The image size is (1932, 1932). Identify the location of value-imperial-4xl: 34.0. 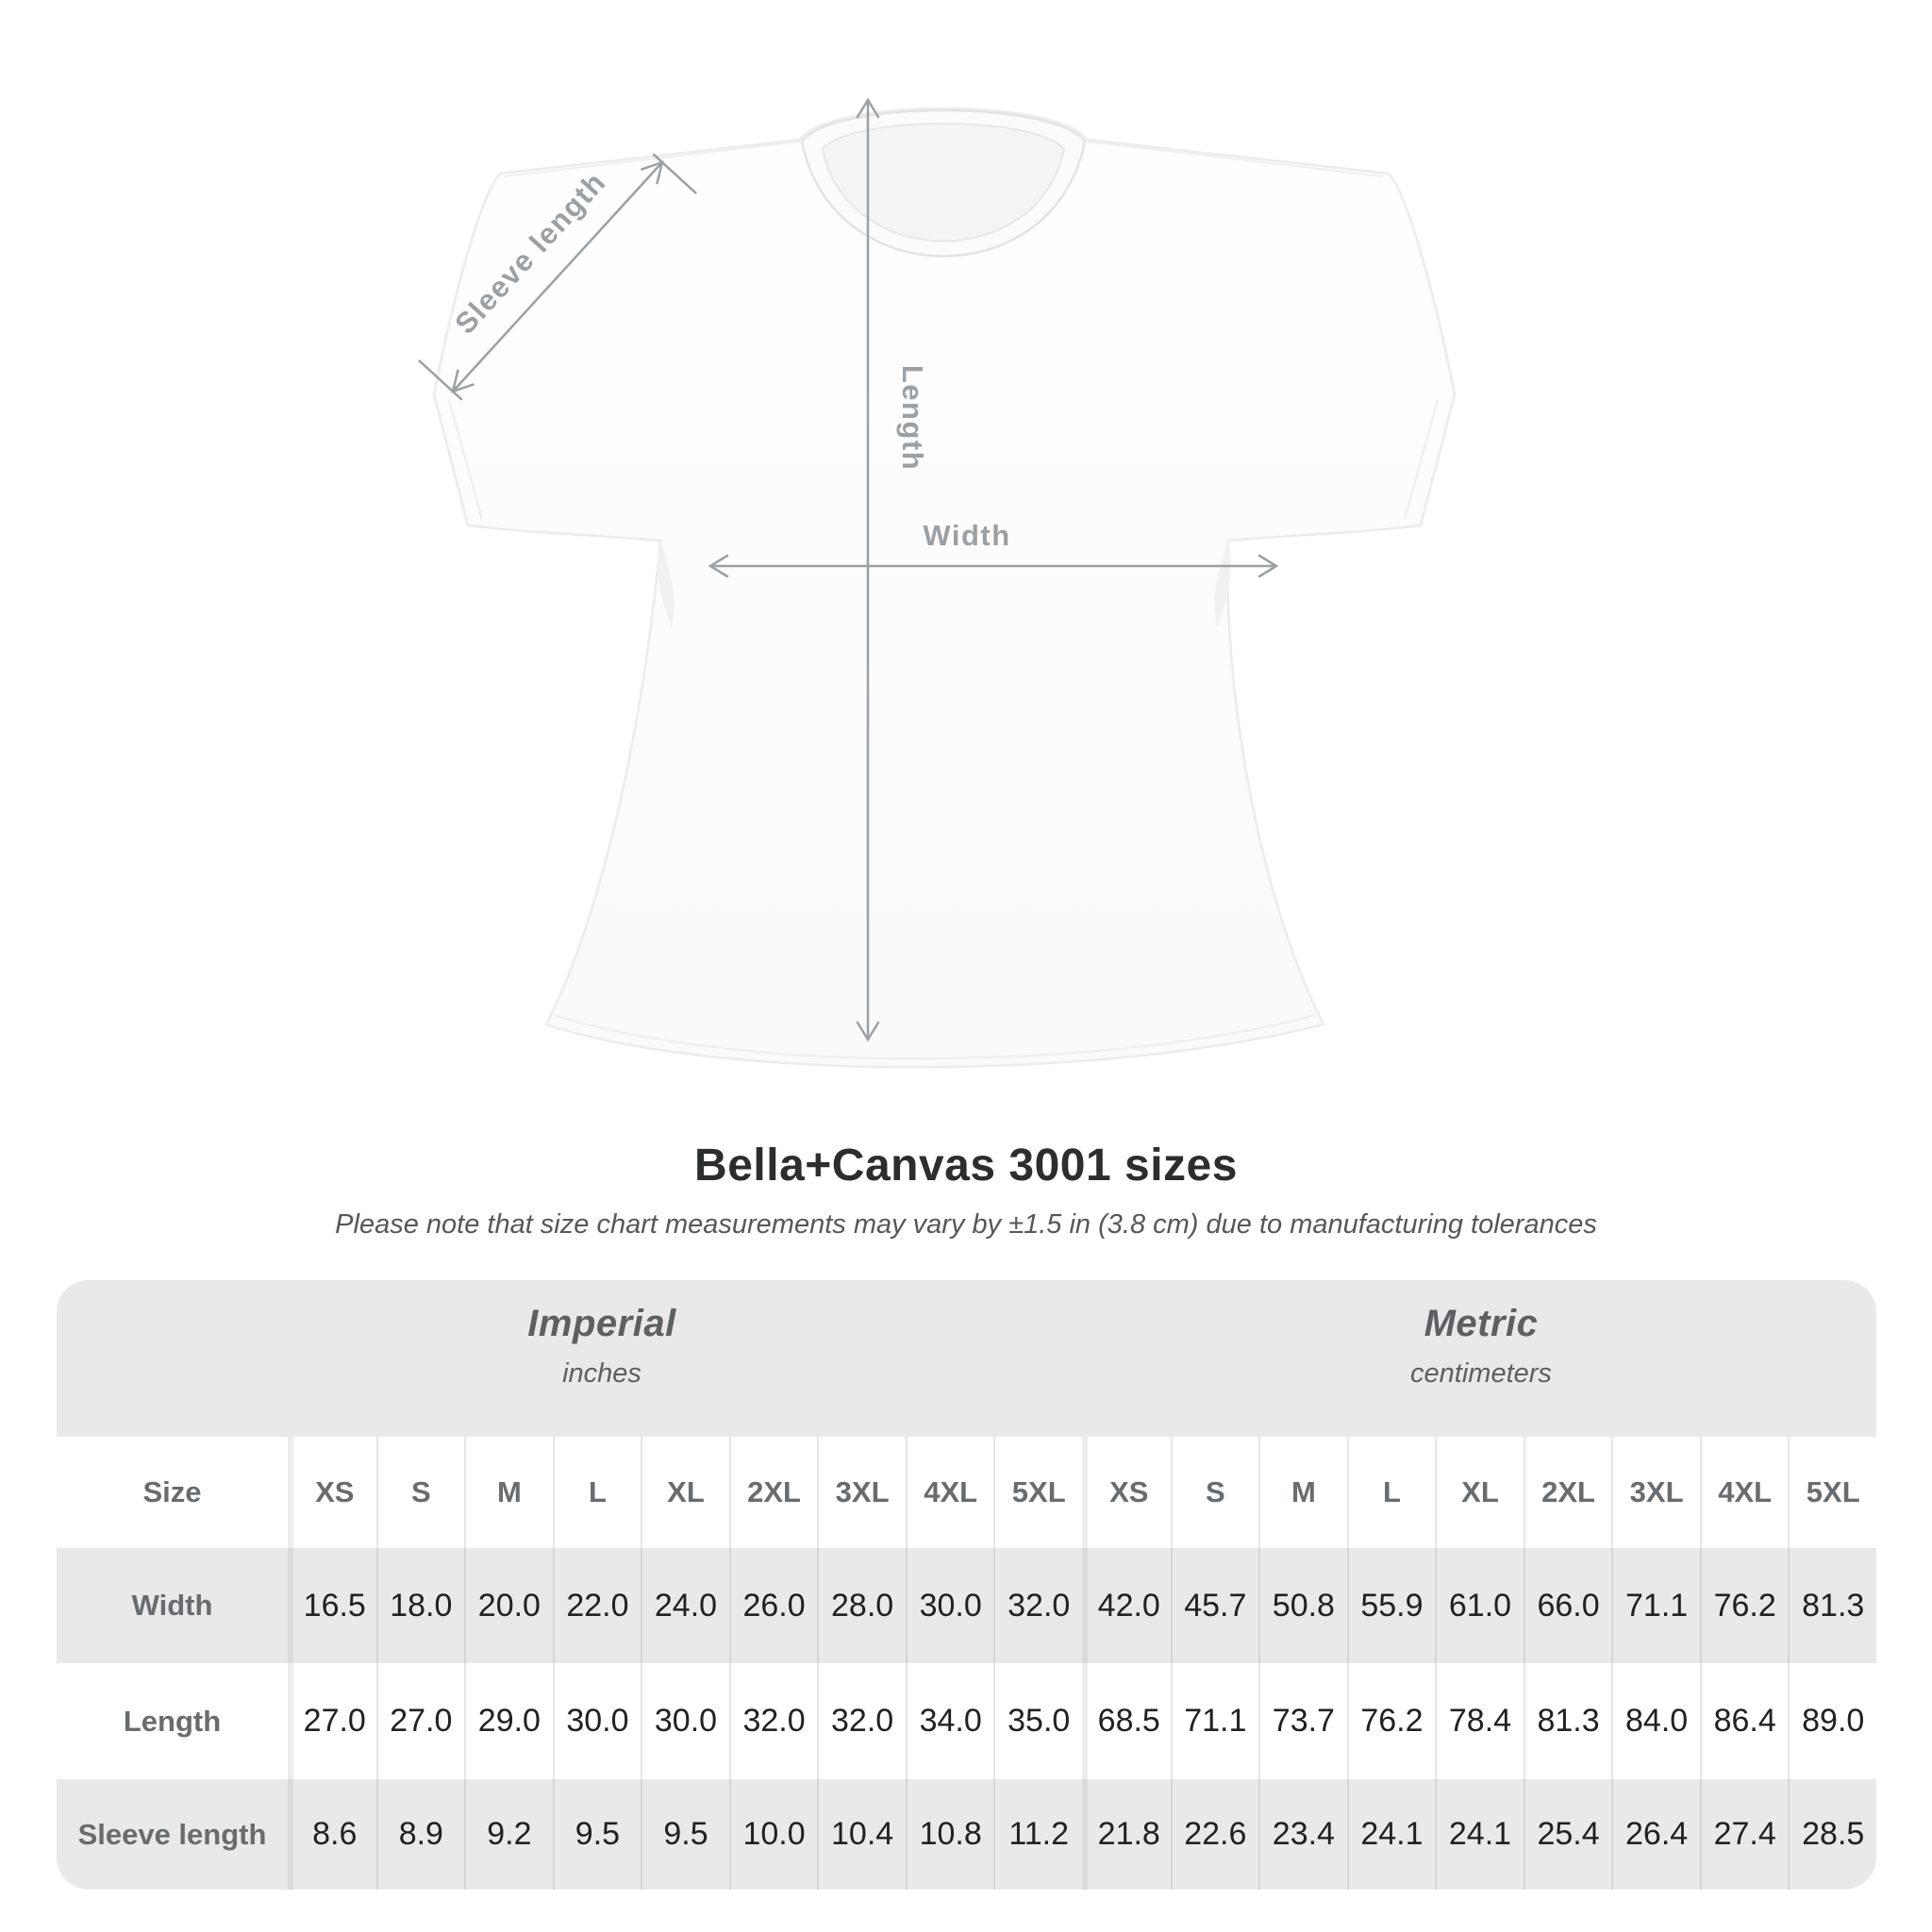
(949, 1721).